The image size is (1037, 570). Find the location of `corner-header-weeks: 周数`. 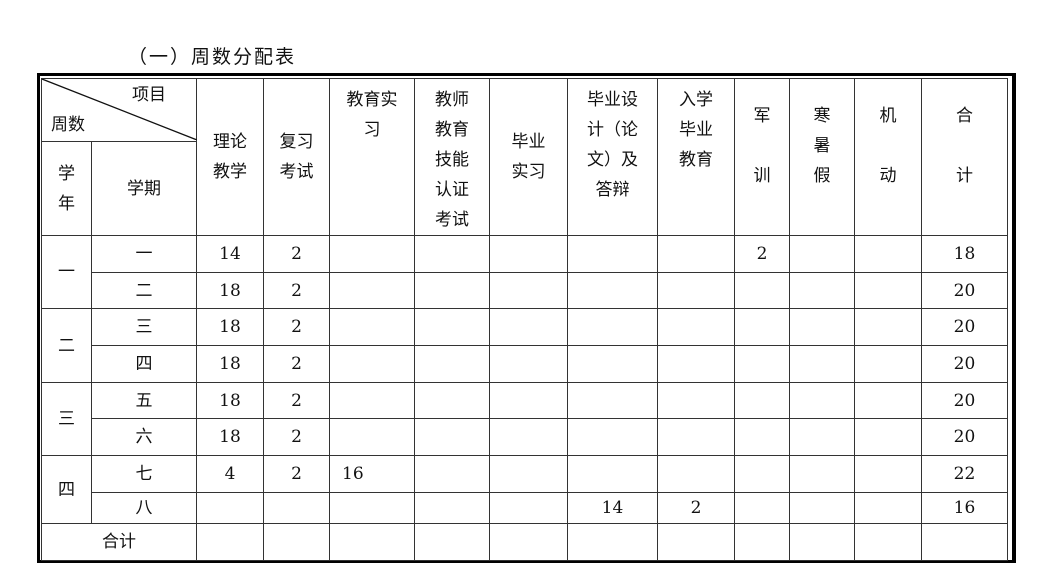

corner-header-weeks: 周数 is located at coordinates (68, 125).